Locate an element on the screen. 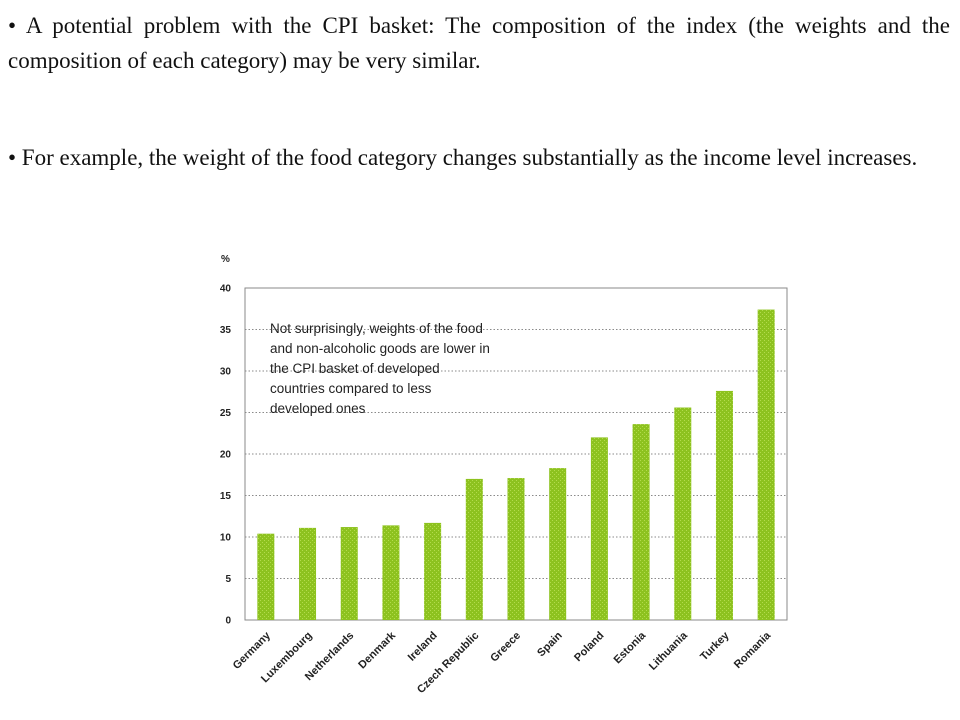 The image size is (960, 720). x-tick-label: Romania is located at coordinates (753, 650).